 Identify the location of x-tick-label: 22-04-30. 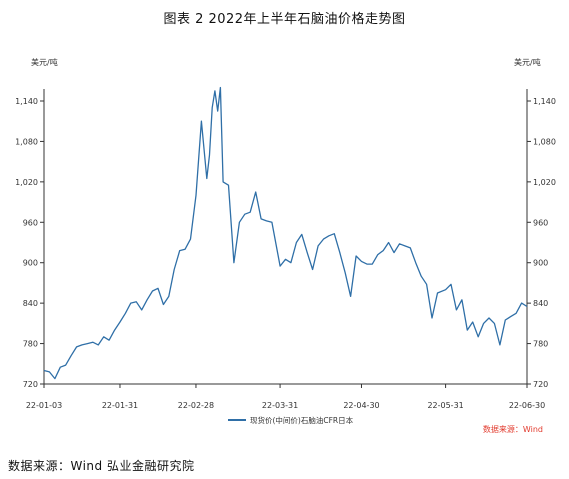
(361, 405).